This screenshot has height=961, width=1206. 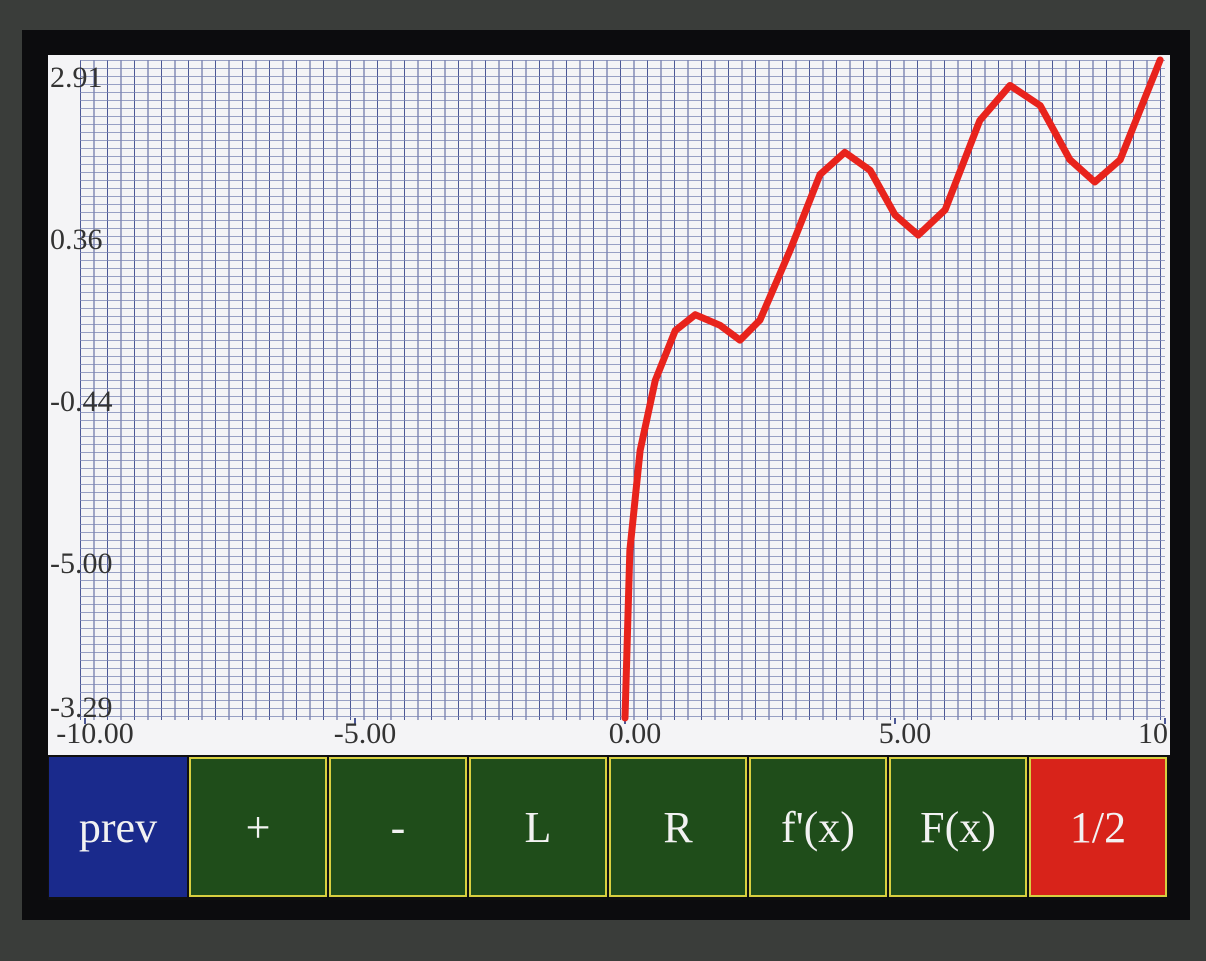 What do you see at coordinates (76, 77) in the screenshot?
I see `y-tick-label: 2.91` at bounding box center [76, 77].